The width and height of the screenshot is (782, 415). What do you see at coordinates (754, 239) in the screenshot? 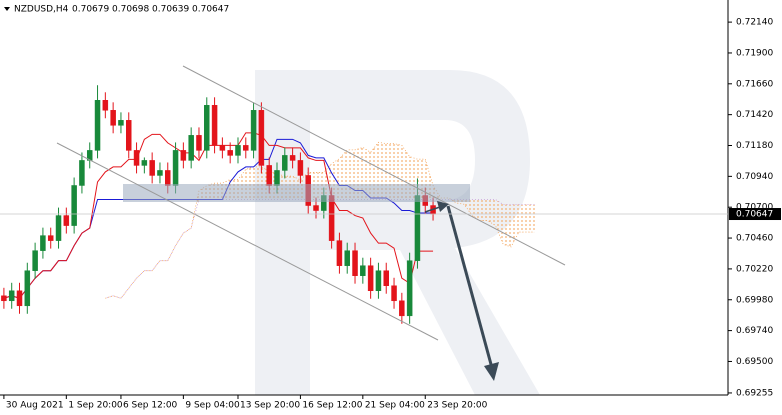
I see `y-tick-label: 0.70460` at bounding box center [754, 239].